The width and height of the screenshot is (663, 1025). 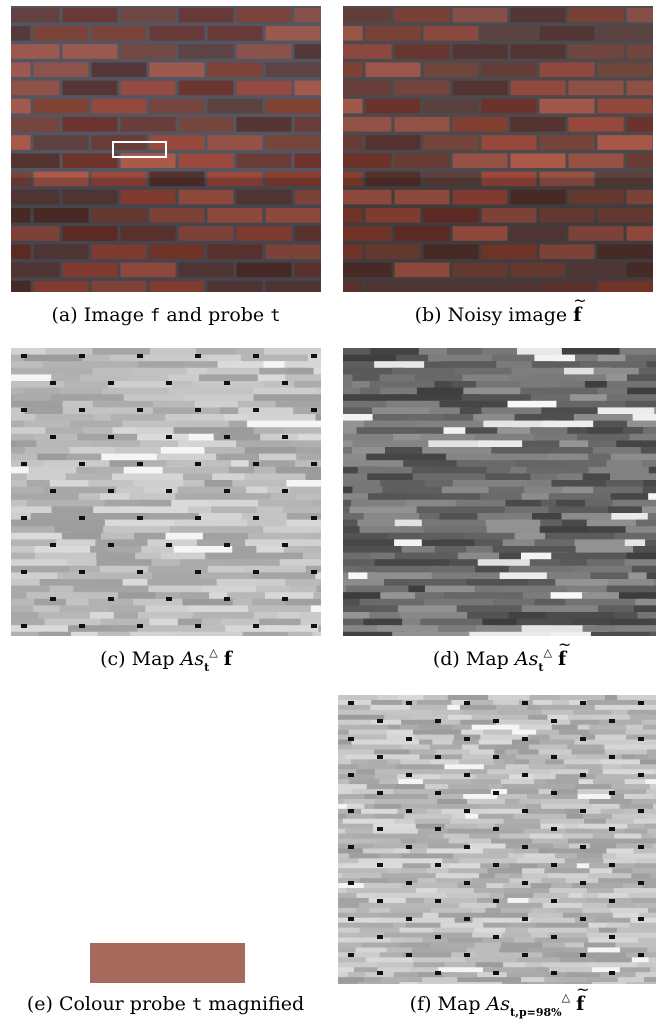 What do you see at coordinates (166, 149) in the screenshot?
I see `image-f-panel` at bounding box center [166, 149].